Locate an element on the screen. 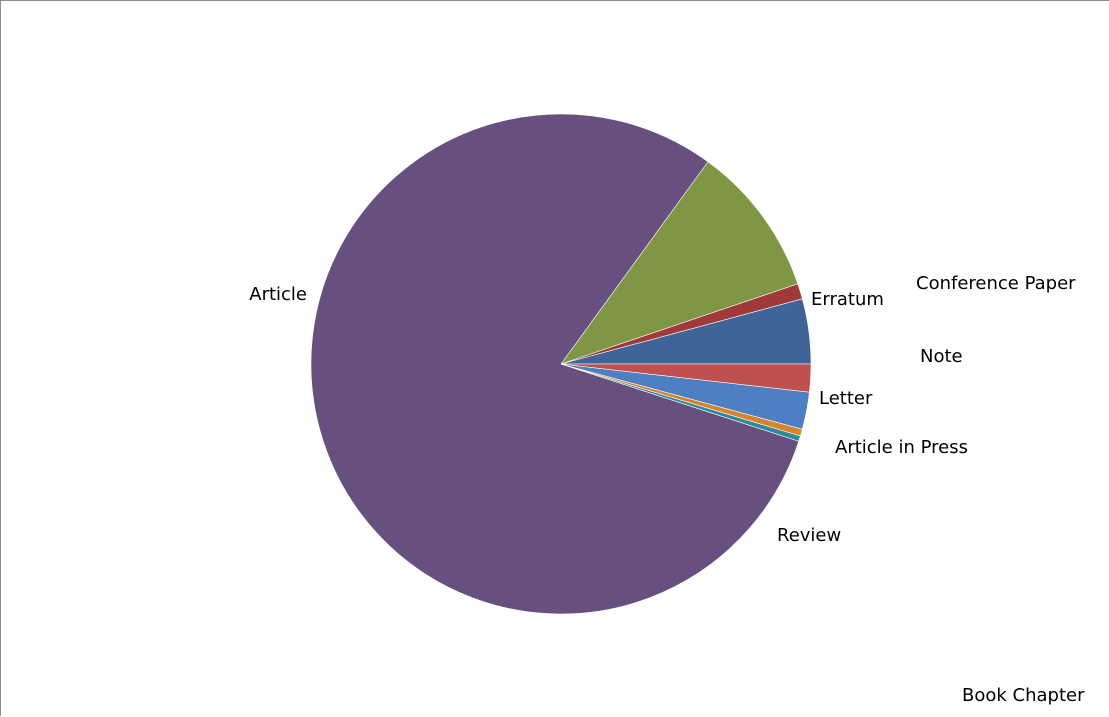 The width and height of the screenshot is (1109, 717). slice-label-article-in-press: Article in Press is located at coordinates (901, 447).